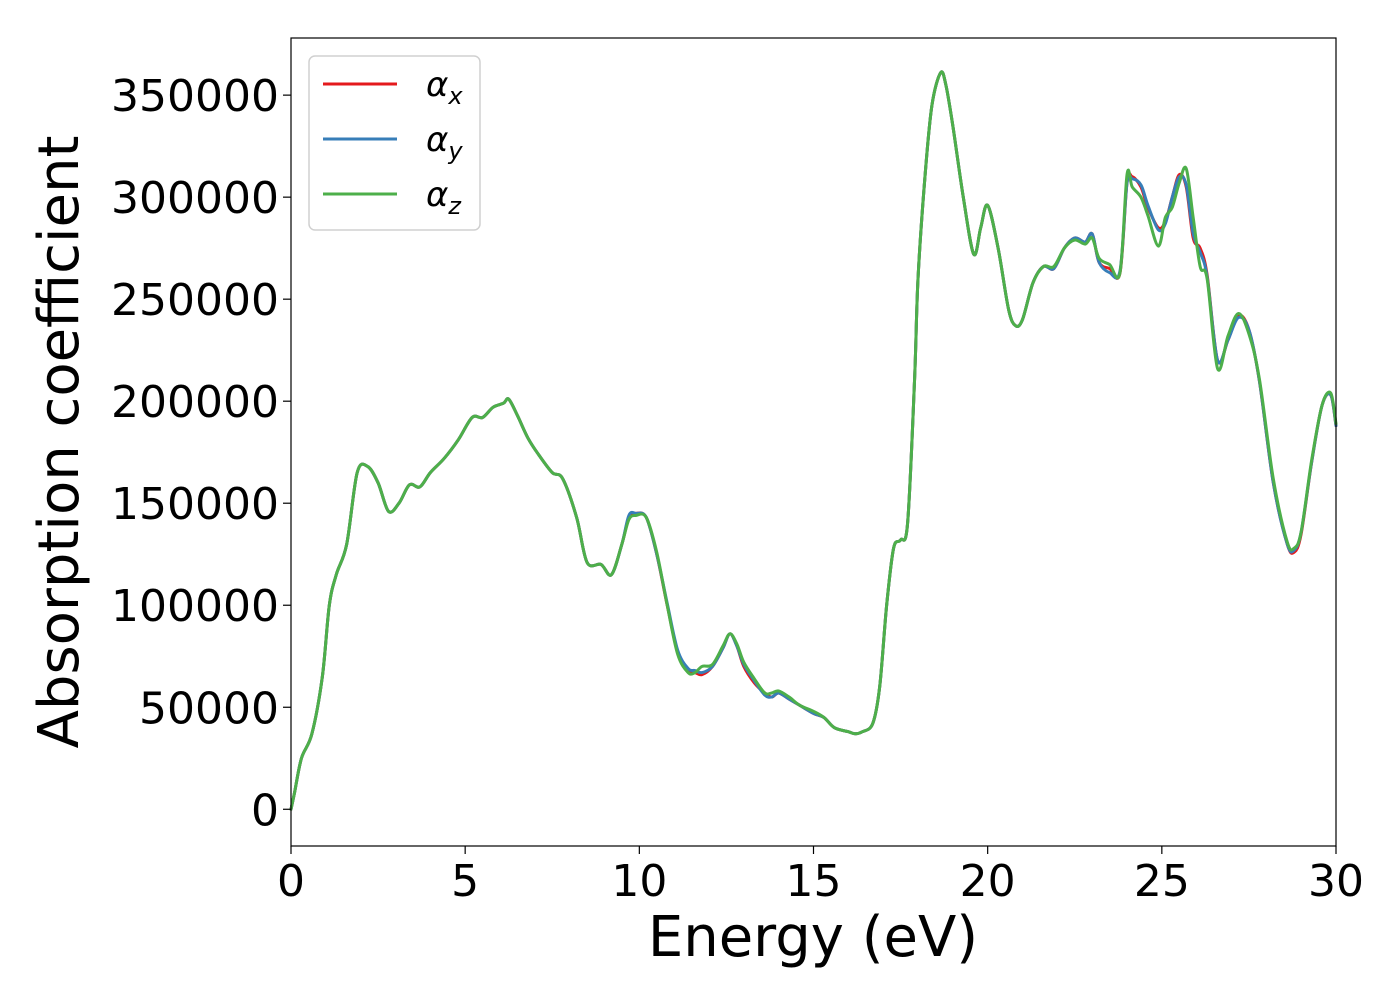  I want to click on y-axis-label: Absorption coefficient, so click(59, 442).